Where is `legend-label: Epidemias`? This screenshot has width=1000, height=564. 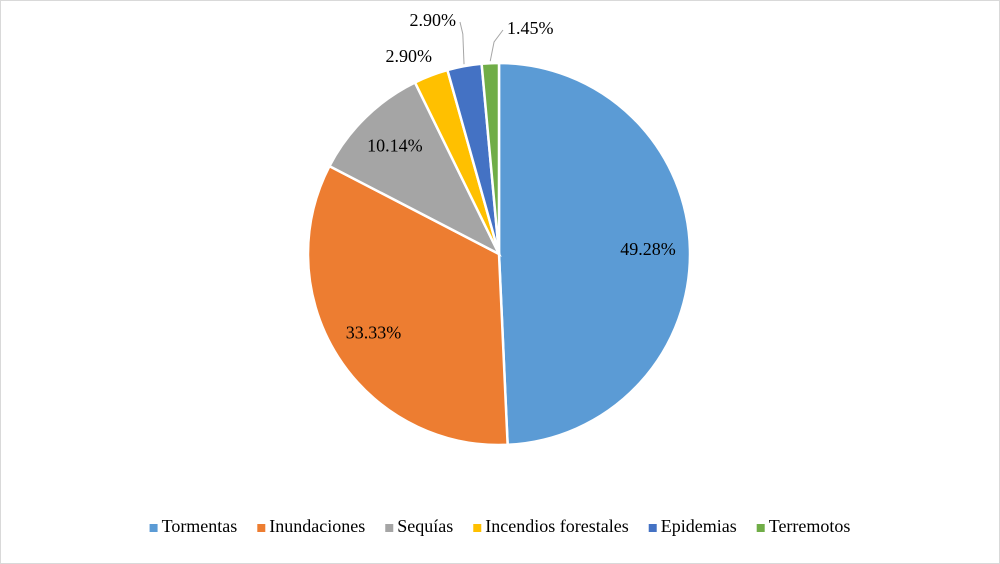 legend-label: Epidemias is located at coordinates (699, 526).